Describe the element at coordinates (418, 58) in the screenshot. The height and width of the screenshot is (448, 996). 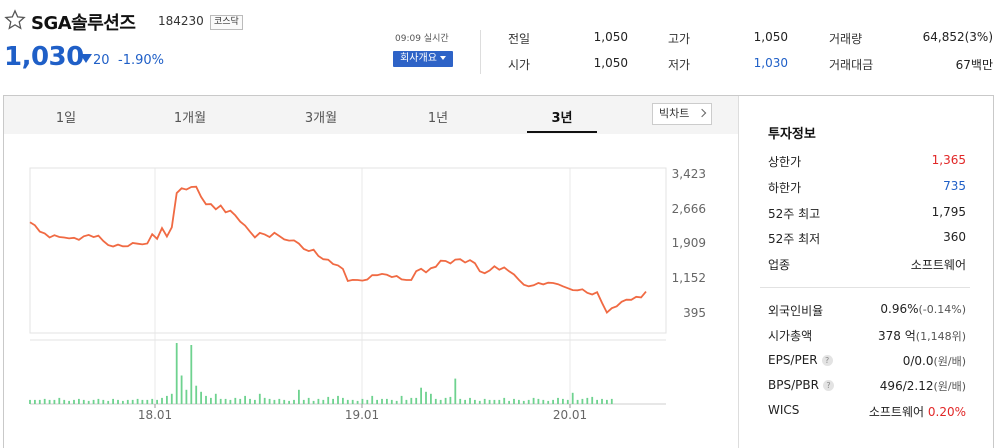
I see `company-overview-label: 회사개요` at that location.